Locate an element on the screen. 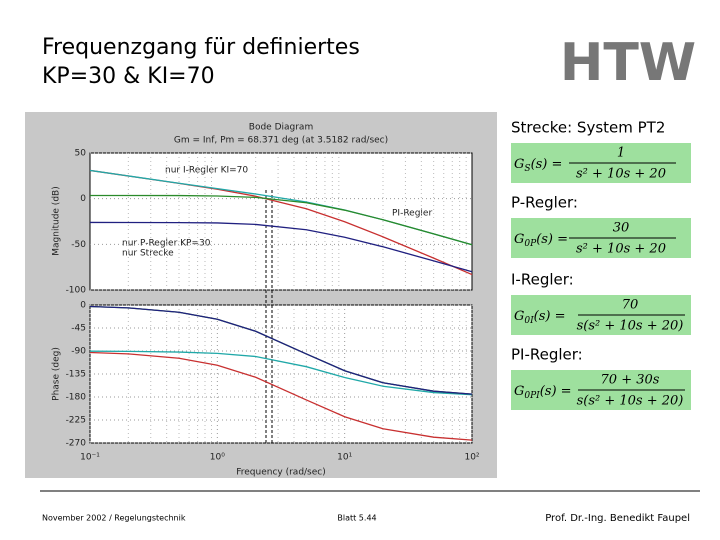 This screenshot has width=720, height=540. formula-sub: 0P is located at coordinates (530, 244).